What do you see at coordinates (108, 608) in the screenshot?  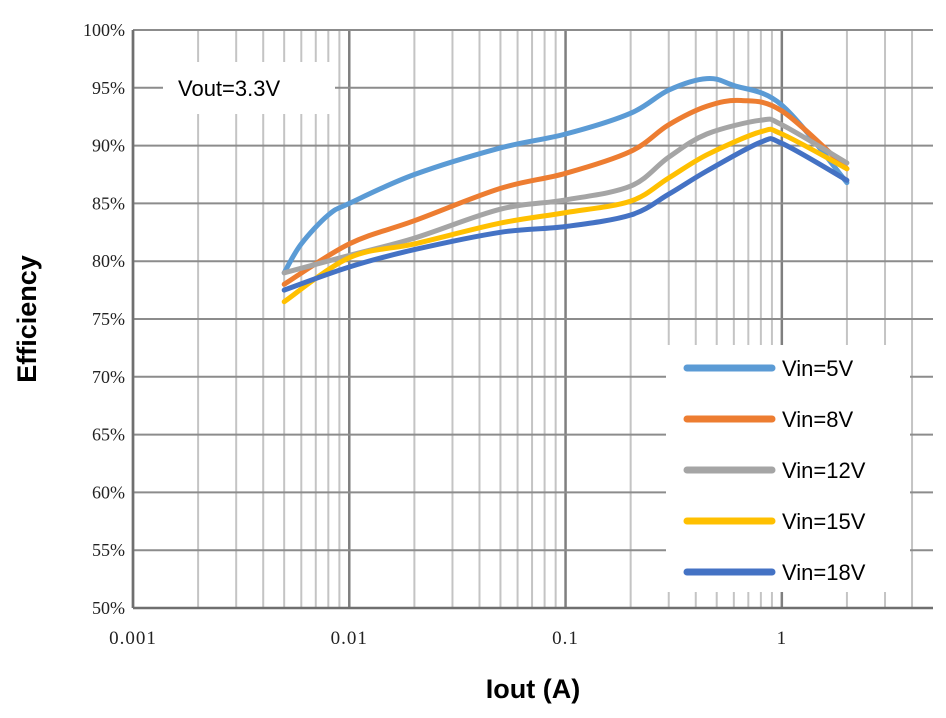 I see `y-tick-label: 50%` at bounding box center [108, 608].